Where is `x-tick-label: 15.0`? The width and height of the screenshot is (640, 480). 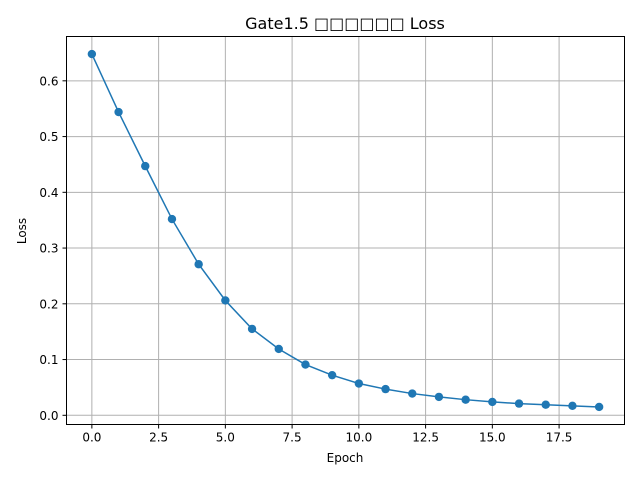 x-tick-label: 15.0 is located at coordinates (492, 438).